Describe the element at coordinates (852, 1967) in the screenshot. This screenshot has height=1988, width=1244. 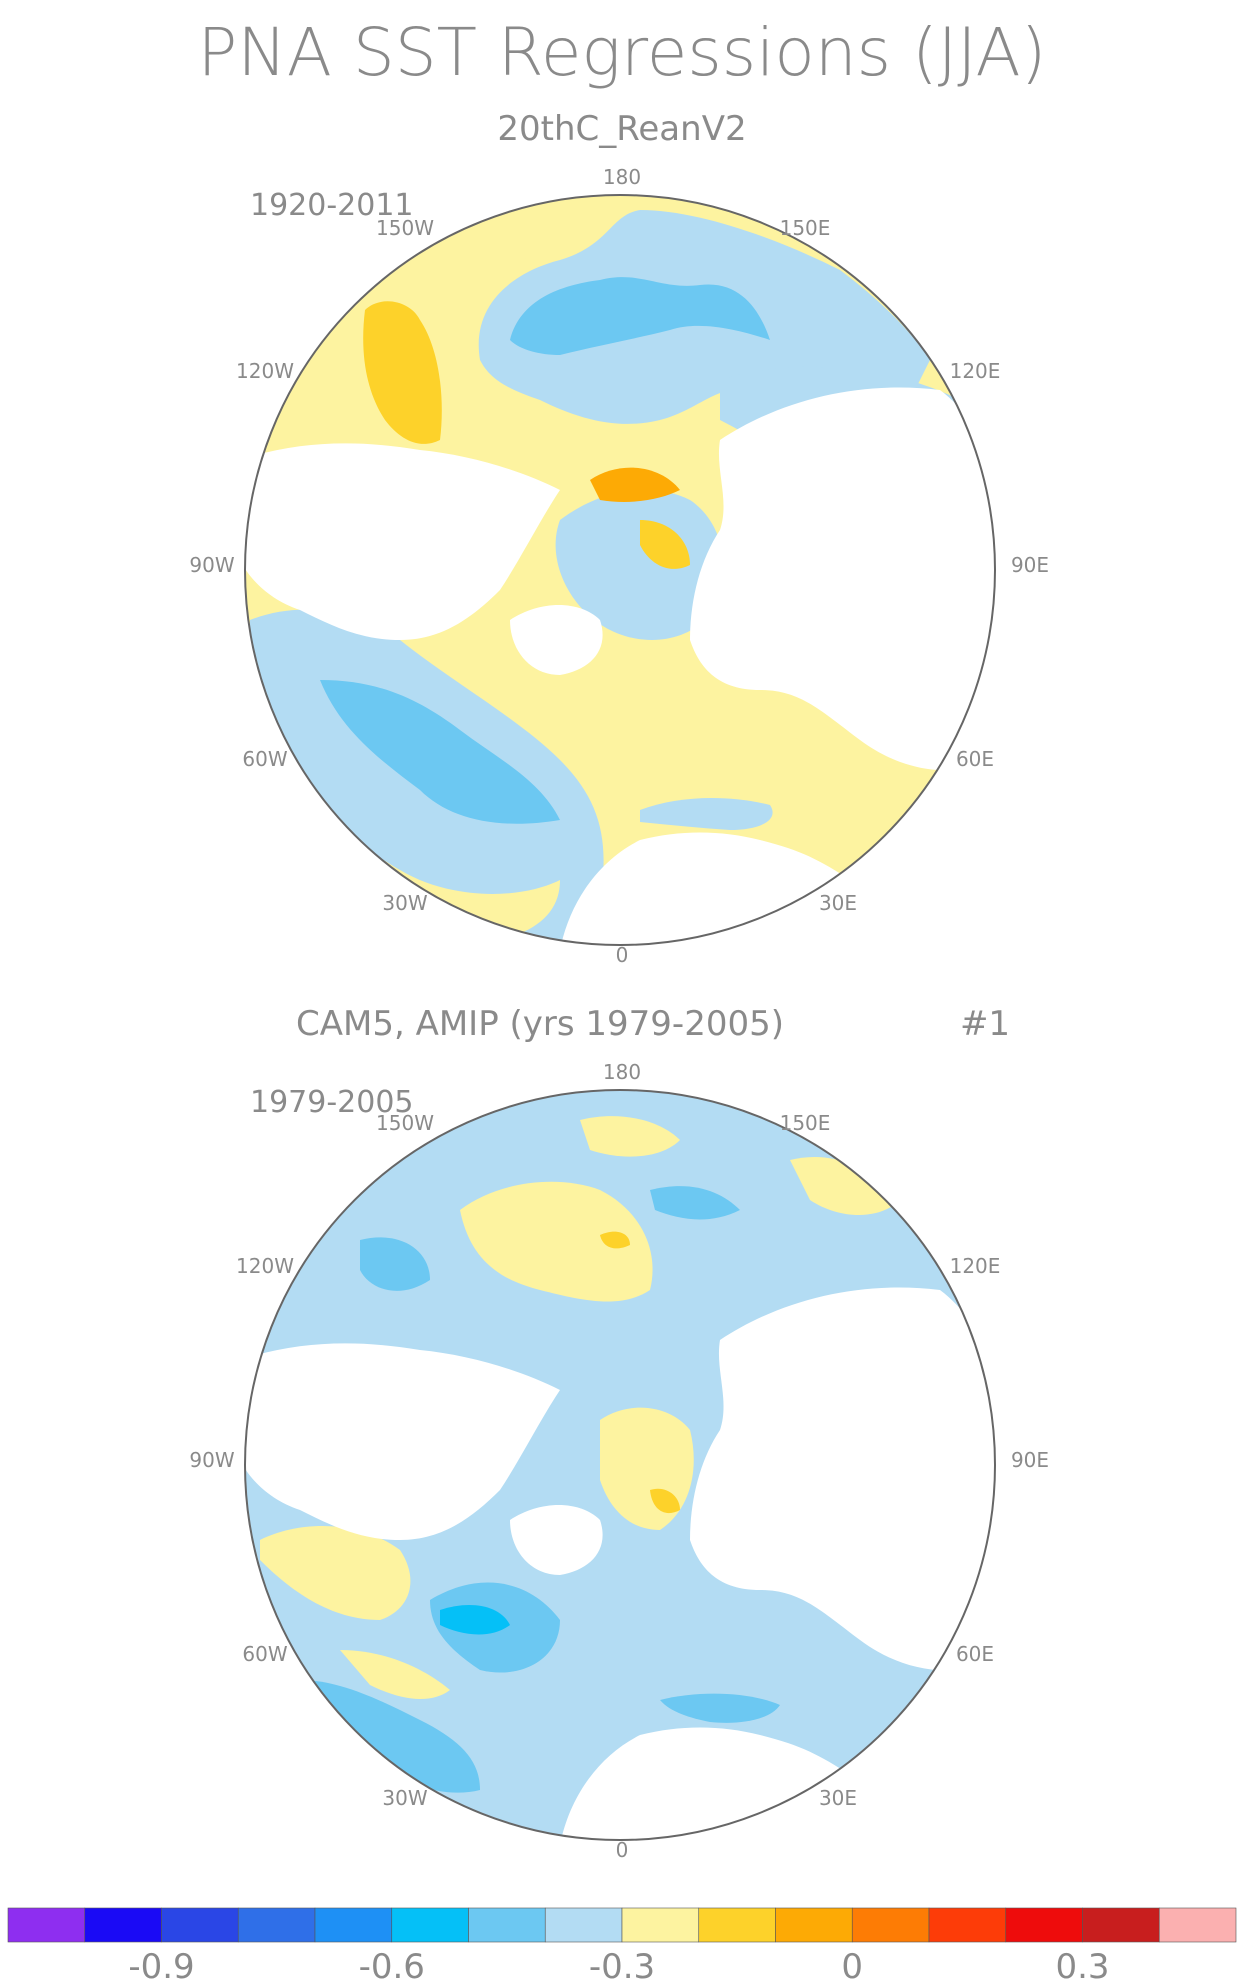
I see `colorbar-tick-label: 0` at that location.